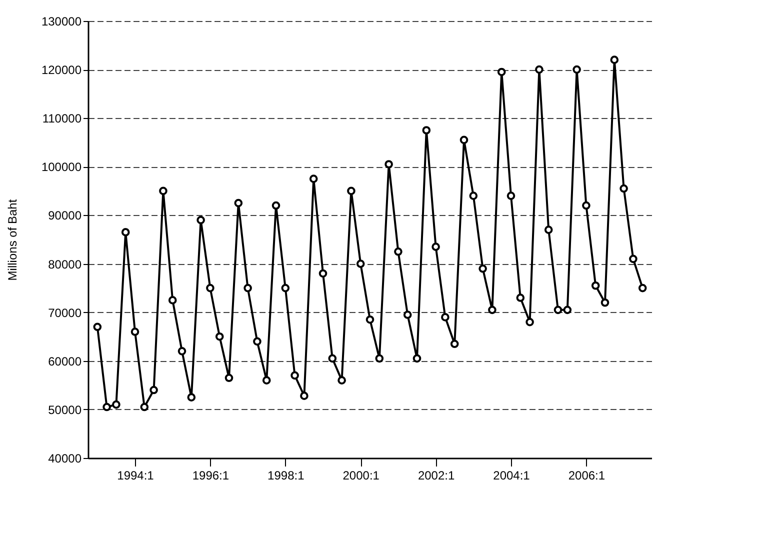 This screenshot has height=555, width=772. Describe the element at coordinates (61, 70) in the screenshot. I see `y-tick-label: 120000` at that location.